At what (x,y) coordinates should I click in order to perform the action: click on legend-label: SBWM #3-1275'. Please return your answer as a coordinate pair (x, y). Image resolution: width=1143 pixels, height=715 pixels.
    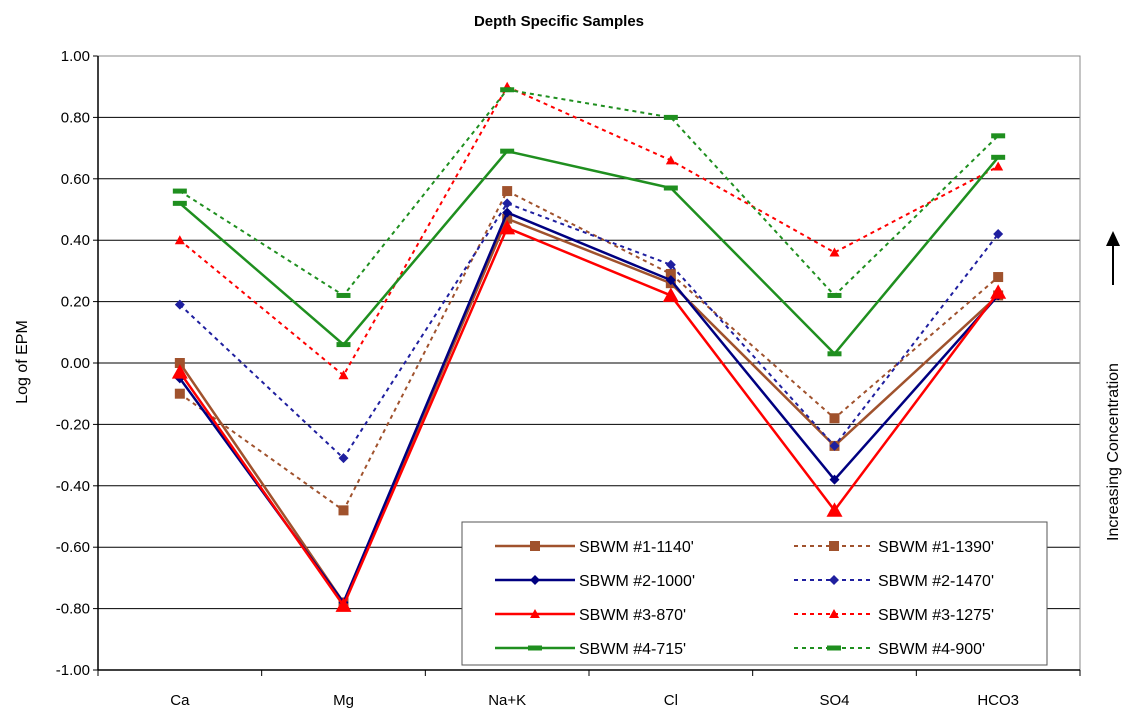
    Looking at the image, I should click on (936, 615).